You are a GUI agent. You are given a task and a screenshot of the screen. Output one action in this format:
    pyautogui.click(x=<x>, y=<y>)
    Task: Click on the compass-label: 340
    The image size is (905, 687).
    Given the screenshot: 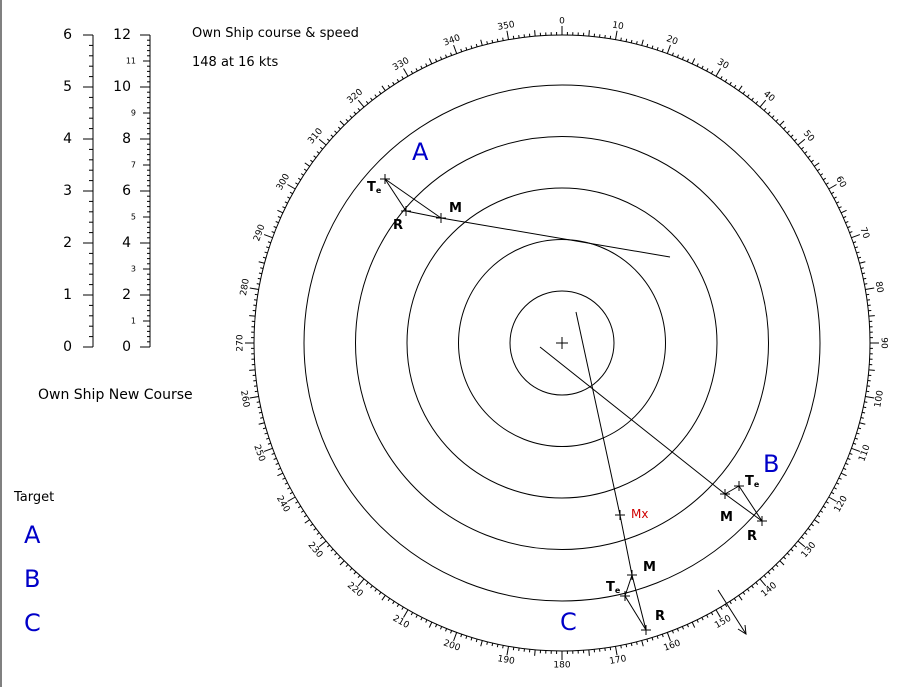 What is the action you would take?
    pyautogui.click(x=452, y=40)
    